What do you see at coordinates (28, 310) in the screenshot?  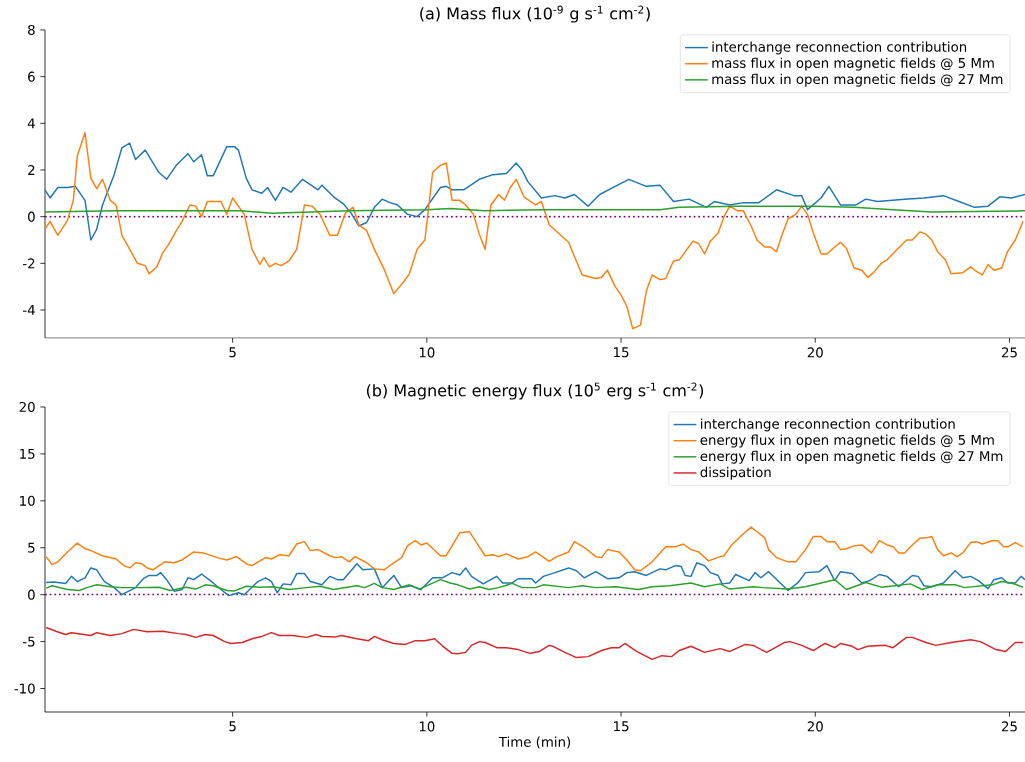 I see `y-tick-label: -4` at bounding box center [28, 310].